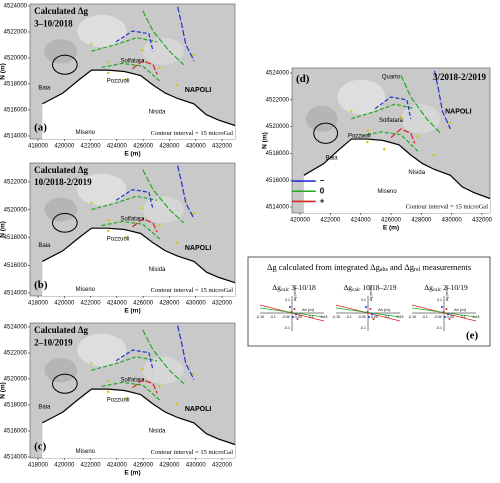 This screenshot has width=500, height=483. I want to click on text-part: 2–10/19, so click(454, 287).